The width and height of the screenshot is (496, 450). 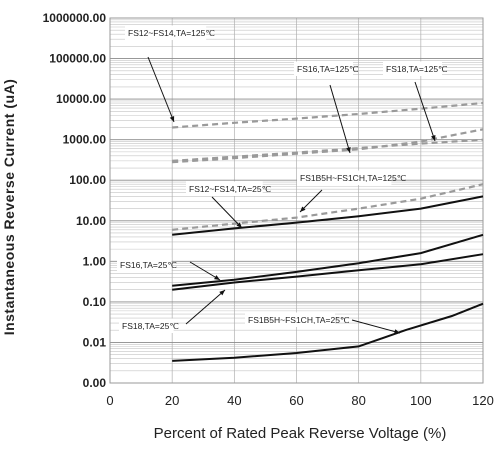 I want to click on series-callout-6: FS16,TA=25℃, so click(x=169, y=269).